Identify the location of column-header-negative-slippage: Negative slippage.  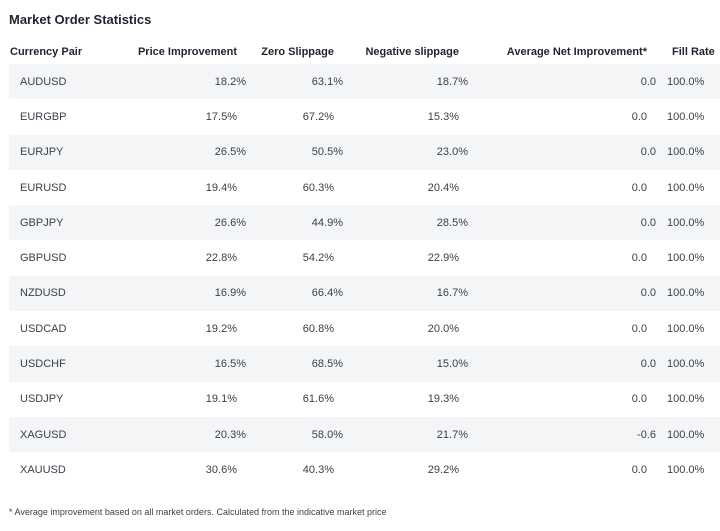
(412, 52).